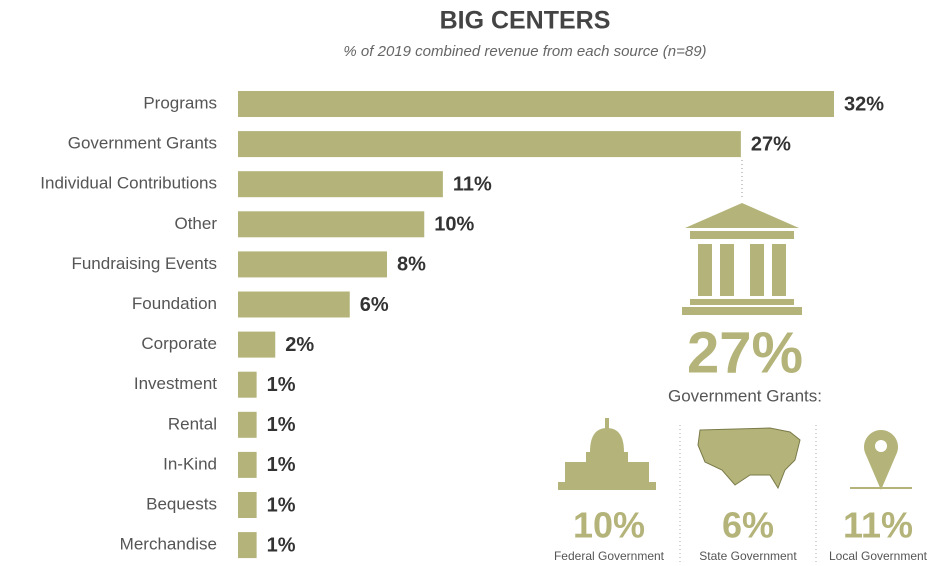 The width and height of the screenshot is (940, 566). I want to click on value-label: 2%, so click(299, 345).